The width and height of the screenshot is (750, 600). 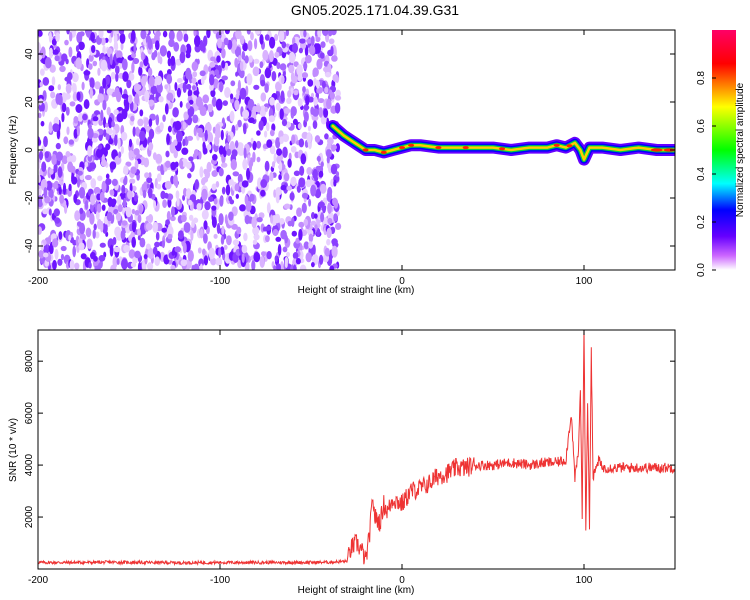 What do you see at coordinates (29, 516) in the screenshot?
I see `y-tick-label: 2000` at bounding box center [29, 516].